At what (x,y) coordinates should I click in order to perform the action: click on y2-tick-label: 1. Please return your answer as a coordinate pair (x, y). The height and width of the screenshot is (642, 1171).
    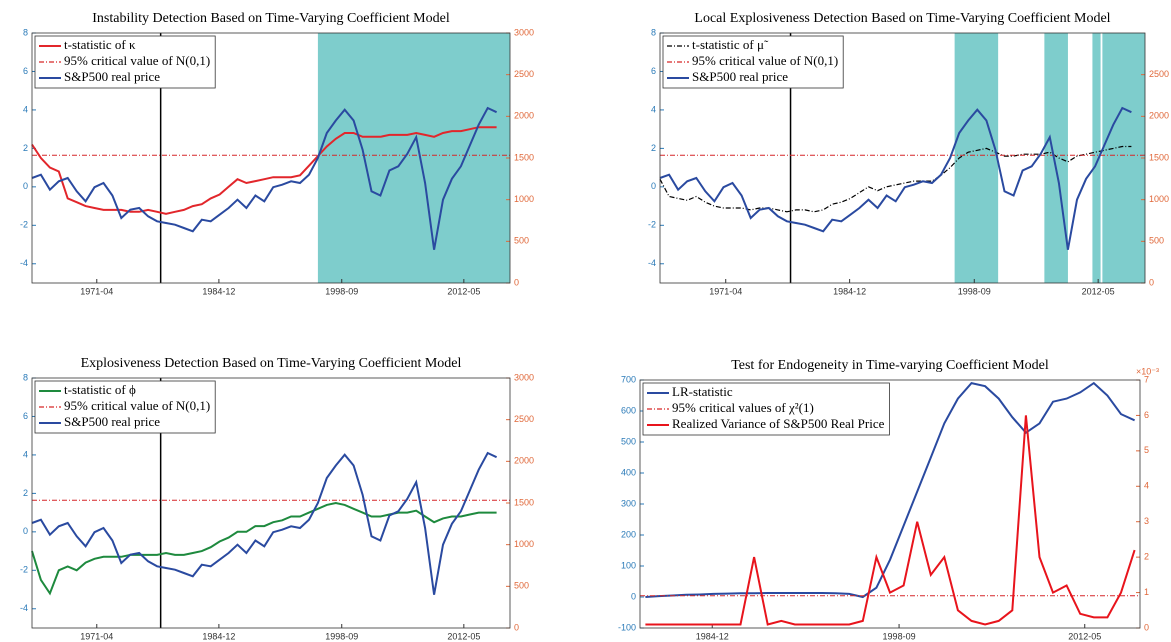
    Looking at the image, I should click on (1146, 592).